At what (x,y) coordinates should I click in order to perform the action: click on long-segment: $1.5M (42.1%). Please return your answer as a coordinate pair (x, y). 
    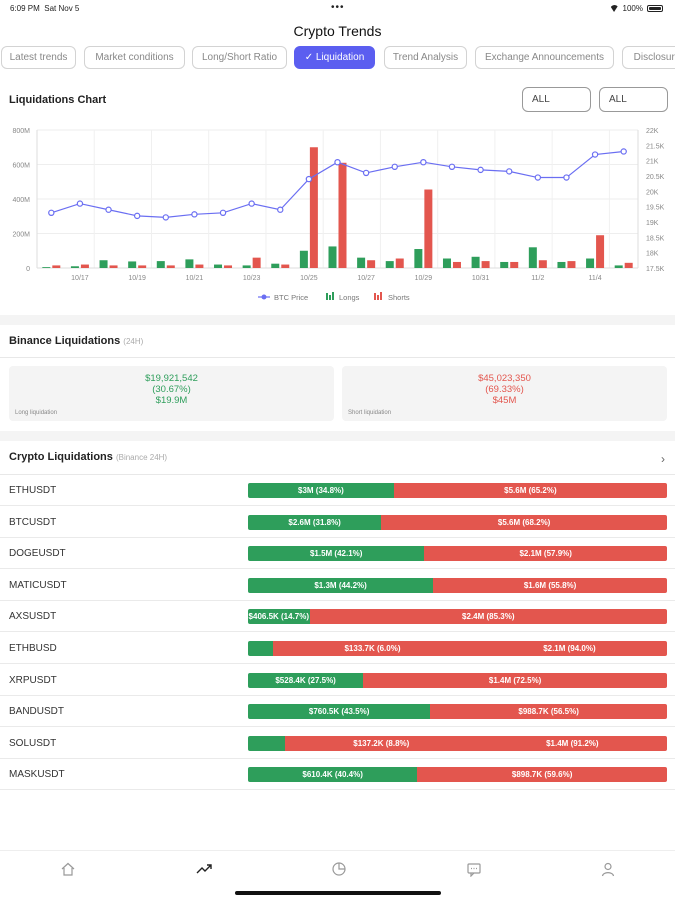
    Looking at the image, I should click on (336, 554).